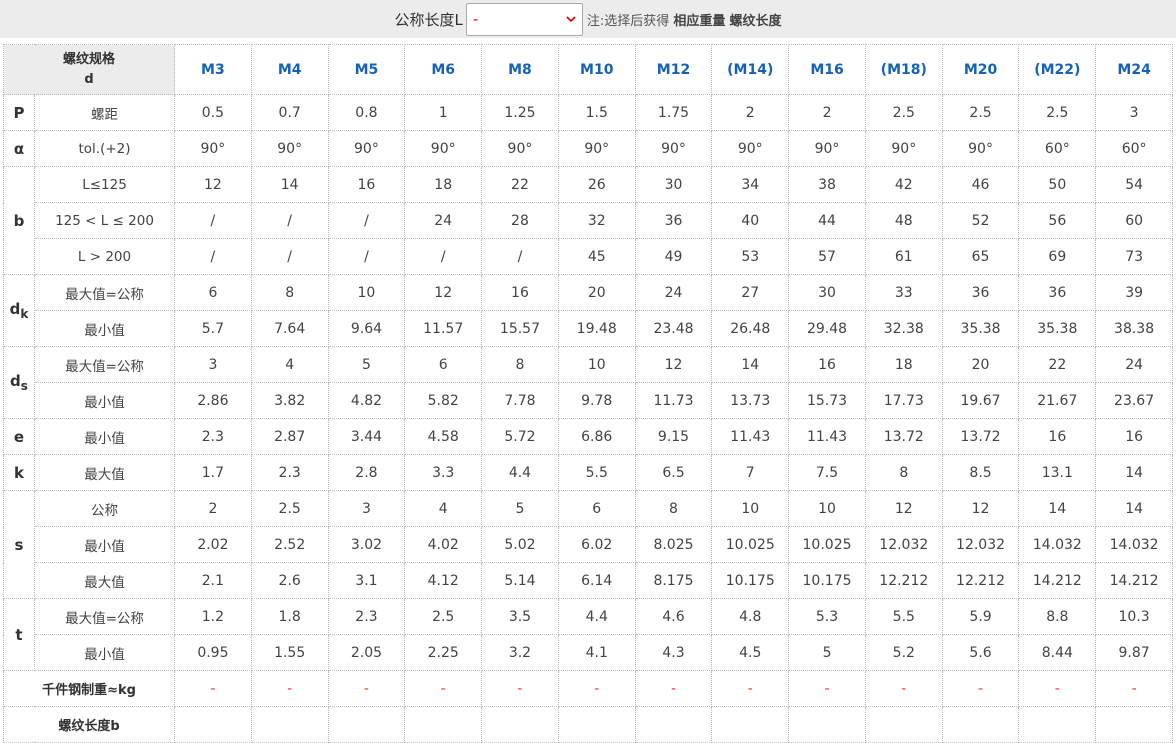 The height and width of the screenshot is (743, 1176). Describe the element at coordinates (1134, 364) in the screenshot. I see `value-cell: 24` at that location.